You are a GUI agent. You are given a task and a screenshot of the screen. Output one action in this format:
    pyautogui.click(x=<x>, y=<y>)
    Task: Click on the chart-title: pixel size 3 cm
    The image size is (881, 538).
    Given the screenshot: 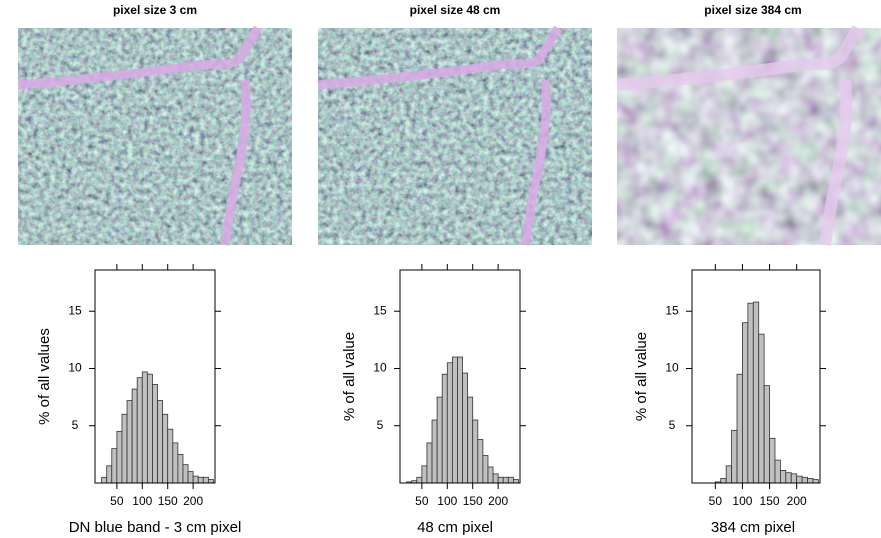 What is the action you would take?
    pyautogui.click(x=155, y=10)
    